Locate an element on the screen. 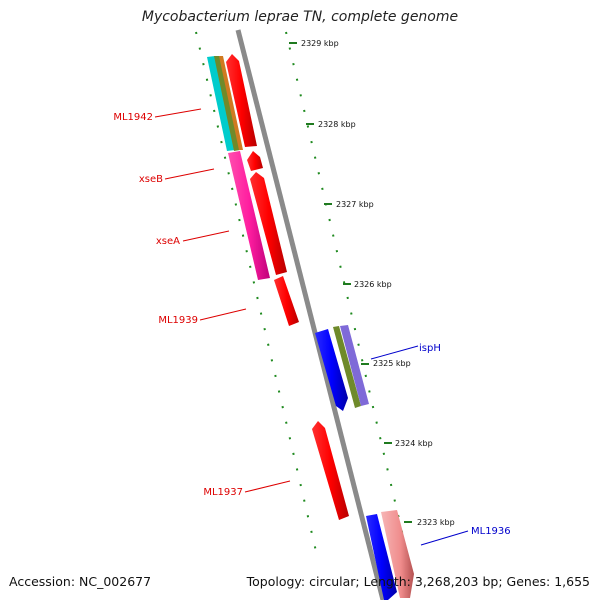 This screenshot has width=600, height=600. accession-text: Accession: NC_002677 is located at coordinates (80, 581).